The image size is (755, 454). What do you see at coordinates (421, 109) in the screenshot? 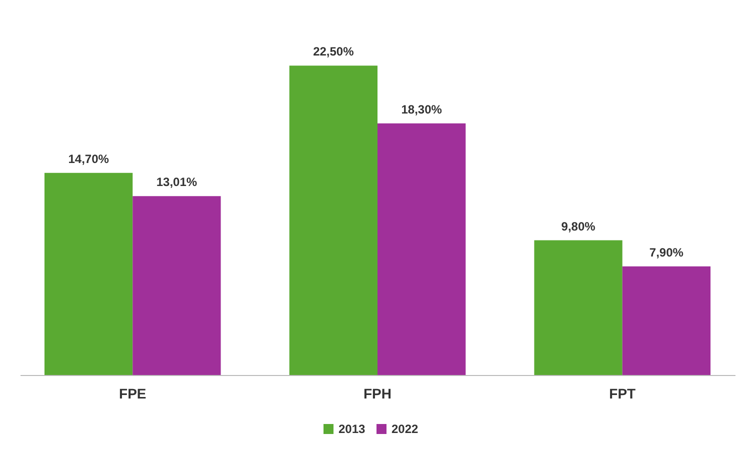
I see `data-label: 18,30%` at bounding box center [421, 109].